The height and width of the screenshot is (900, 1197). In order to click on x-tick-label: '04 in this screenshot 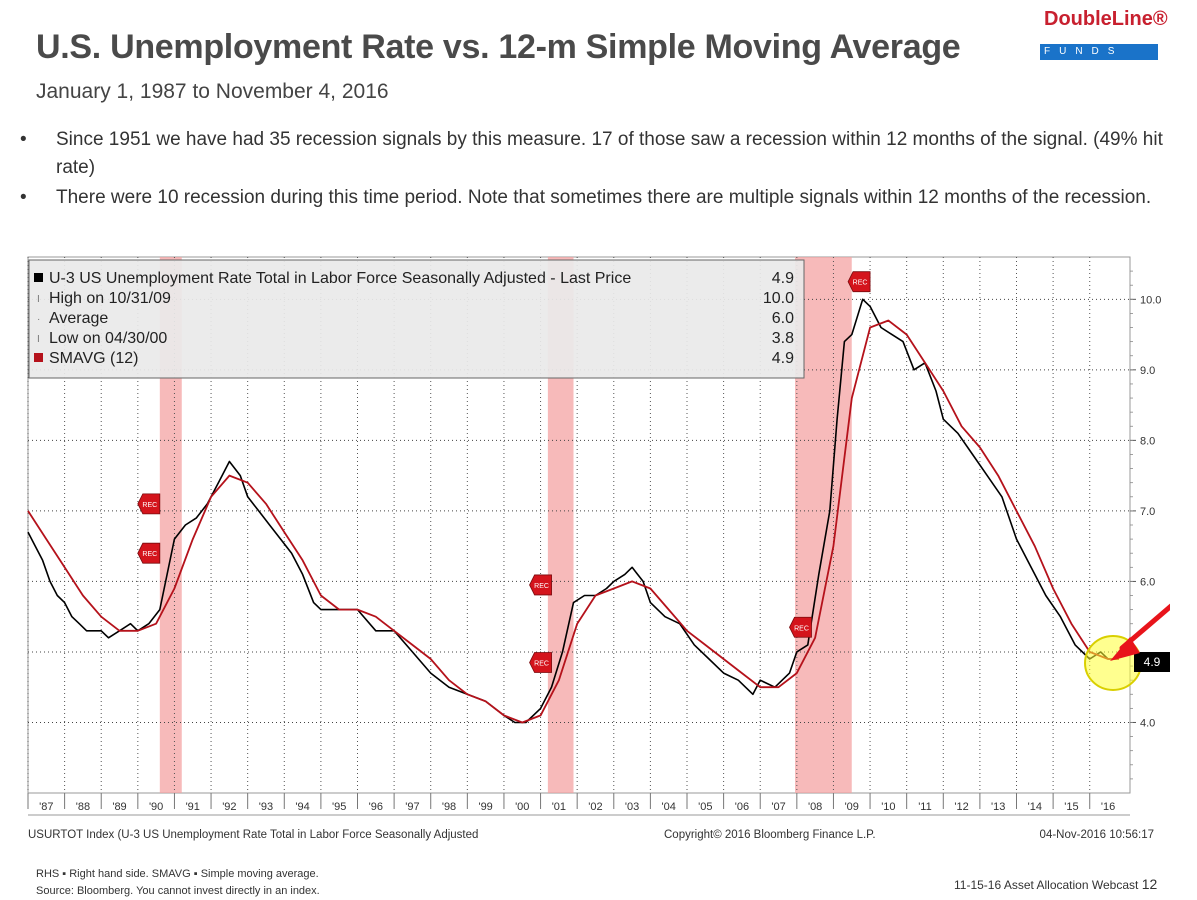, I will do `click(669, 807)`.